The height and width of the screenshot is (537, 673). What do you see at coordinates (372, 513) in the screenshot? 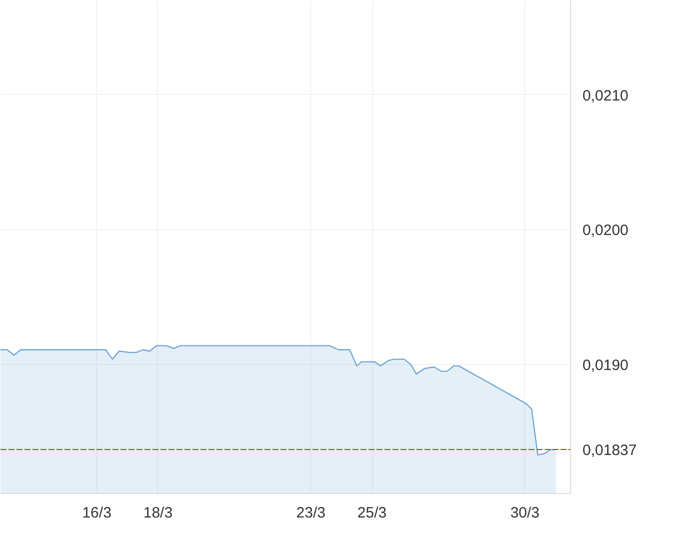
I see `x-tick-label: 25/3` at bounding box center [372, 513].